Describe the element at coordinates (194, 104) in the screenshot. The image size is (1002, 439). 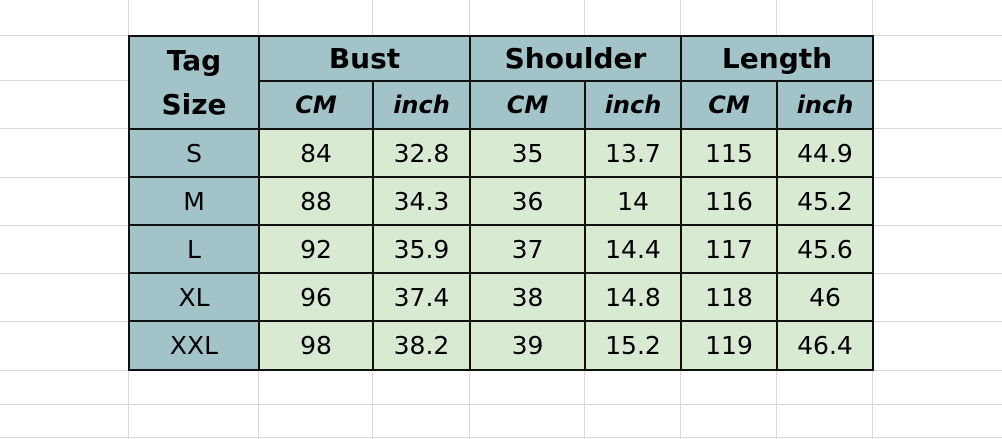
I see `size-label: Size` at that location.